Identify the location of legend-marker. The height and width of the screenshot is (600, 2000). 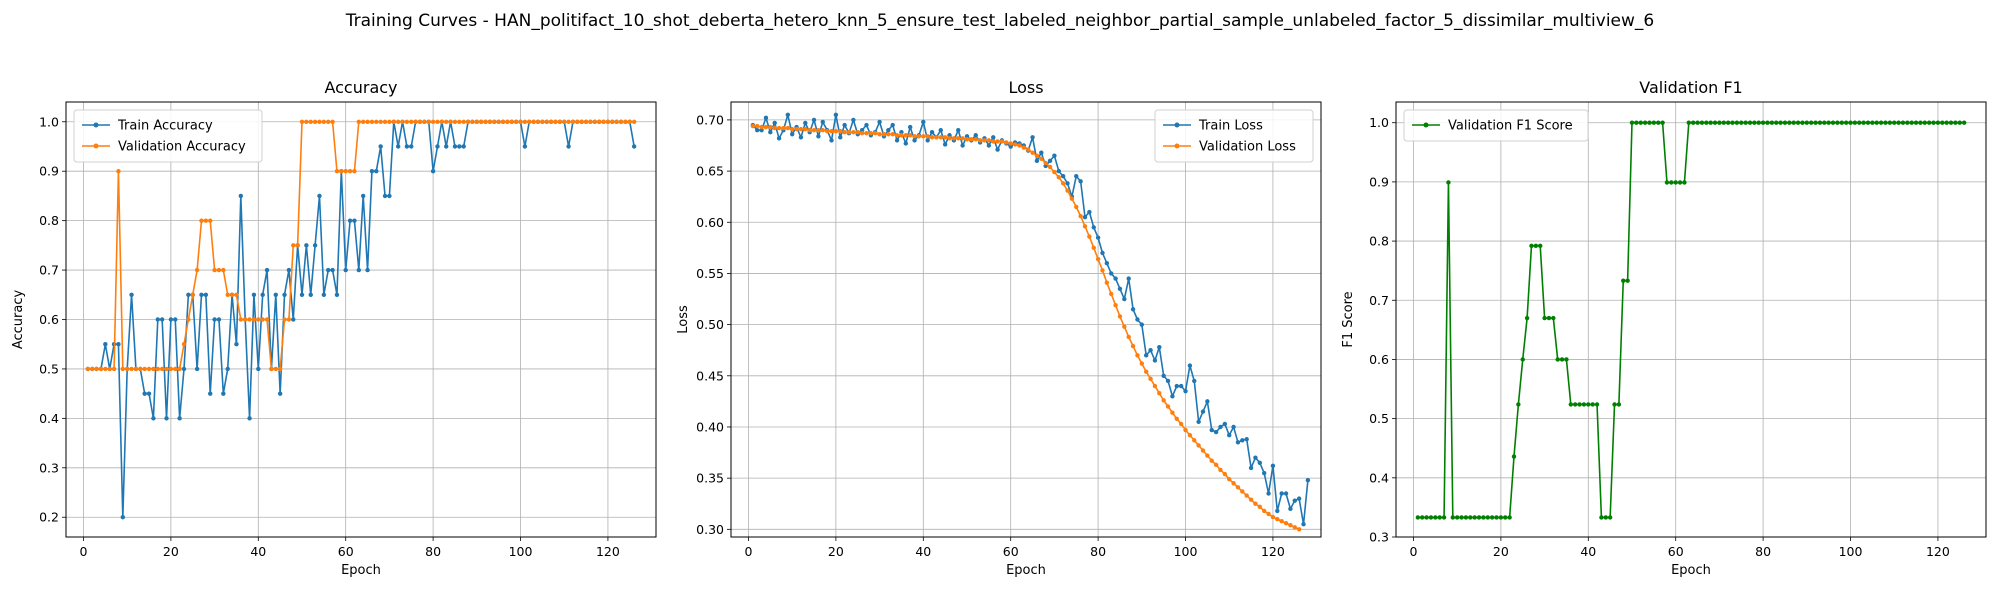
(1177, 125).